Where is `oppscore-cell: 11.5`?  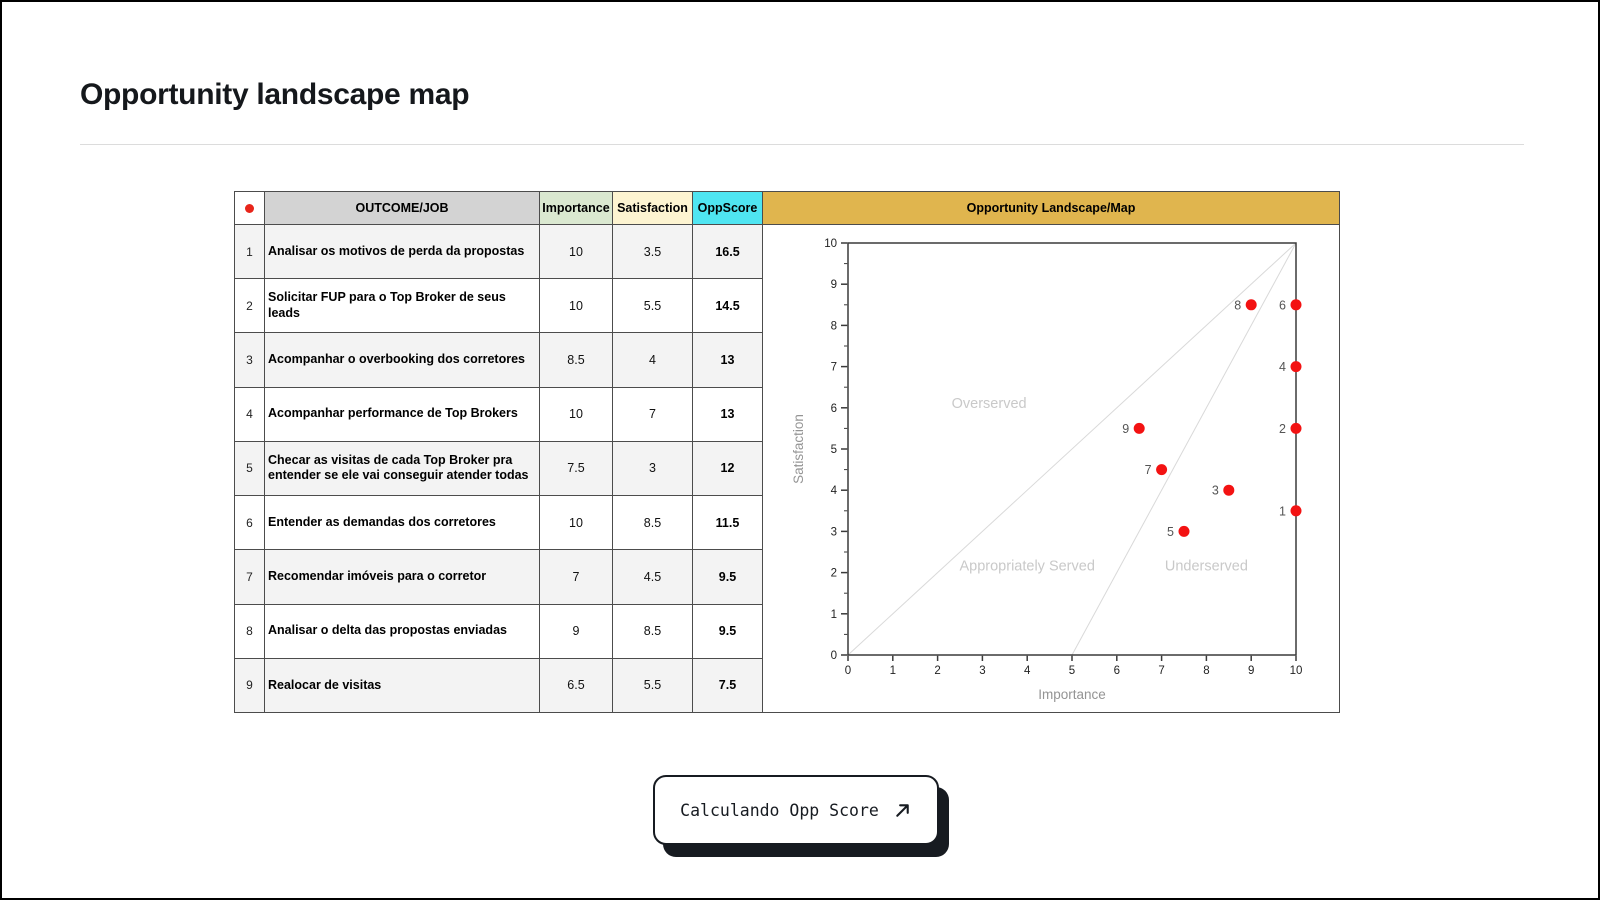
oppscore-cell: 11.5 is located at coordinates (727, 523).